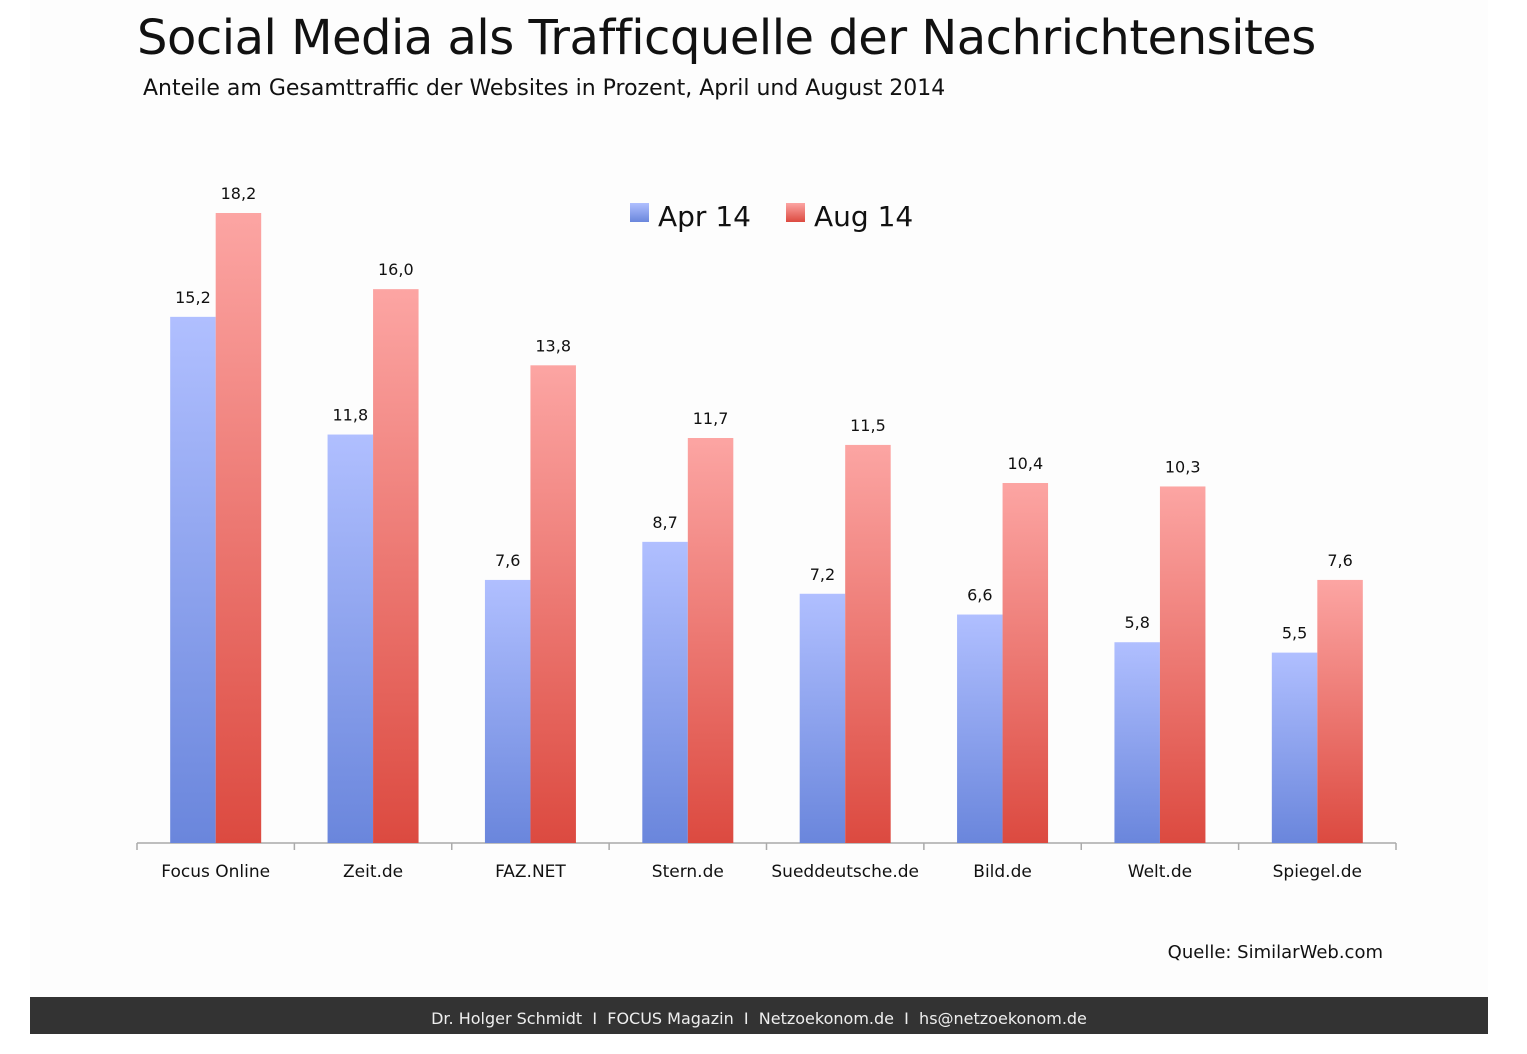 Image resolution: width=1527 pixels, height=1054 pixels. Describe the element at coordinates (396, 269) in the screenshot. I see `data-label: 16,0` at that location.